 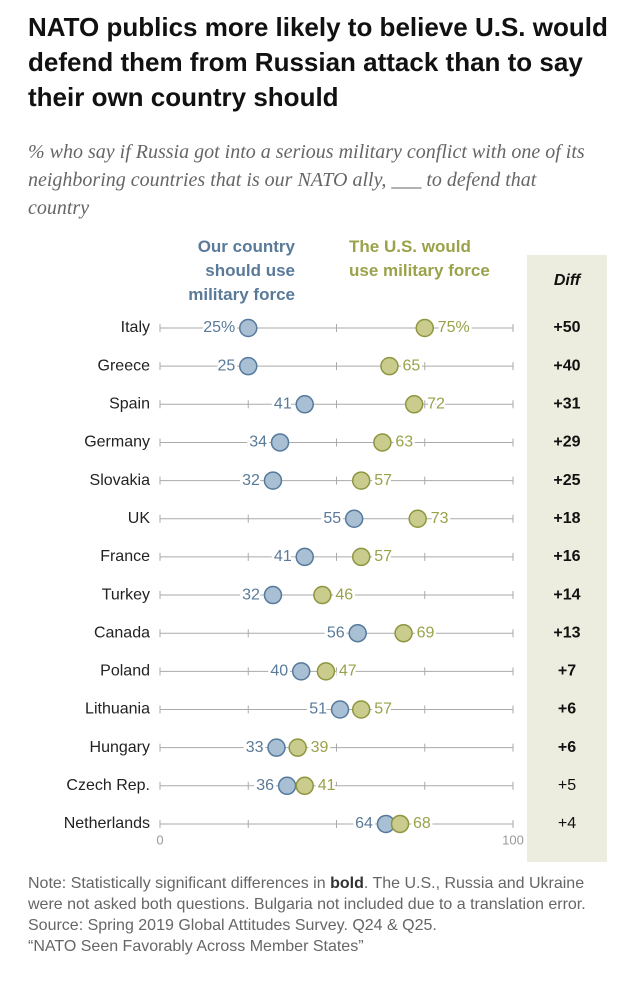 I want to click on legend-entry: Our country should use military force, so click(x=241, y=270).